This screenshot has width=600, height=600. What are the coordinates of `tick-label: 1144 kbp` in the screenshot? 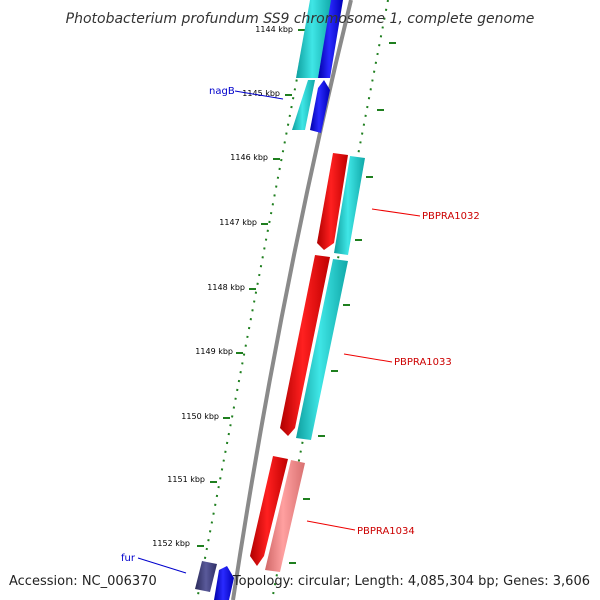 It's located at (274, 29).